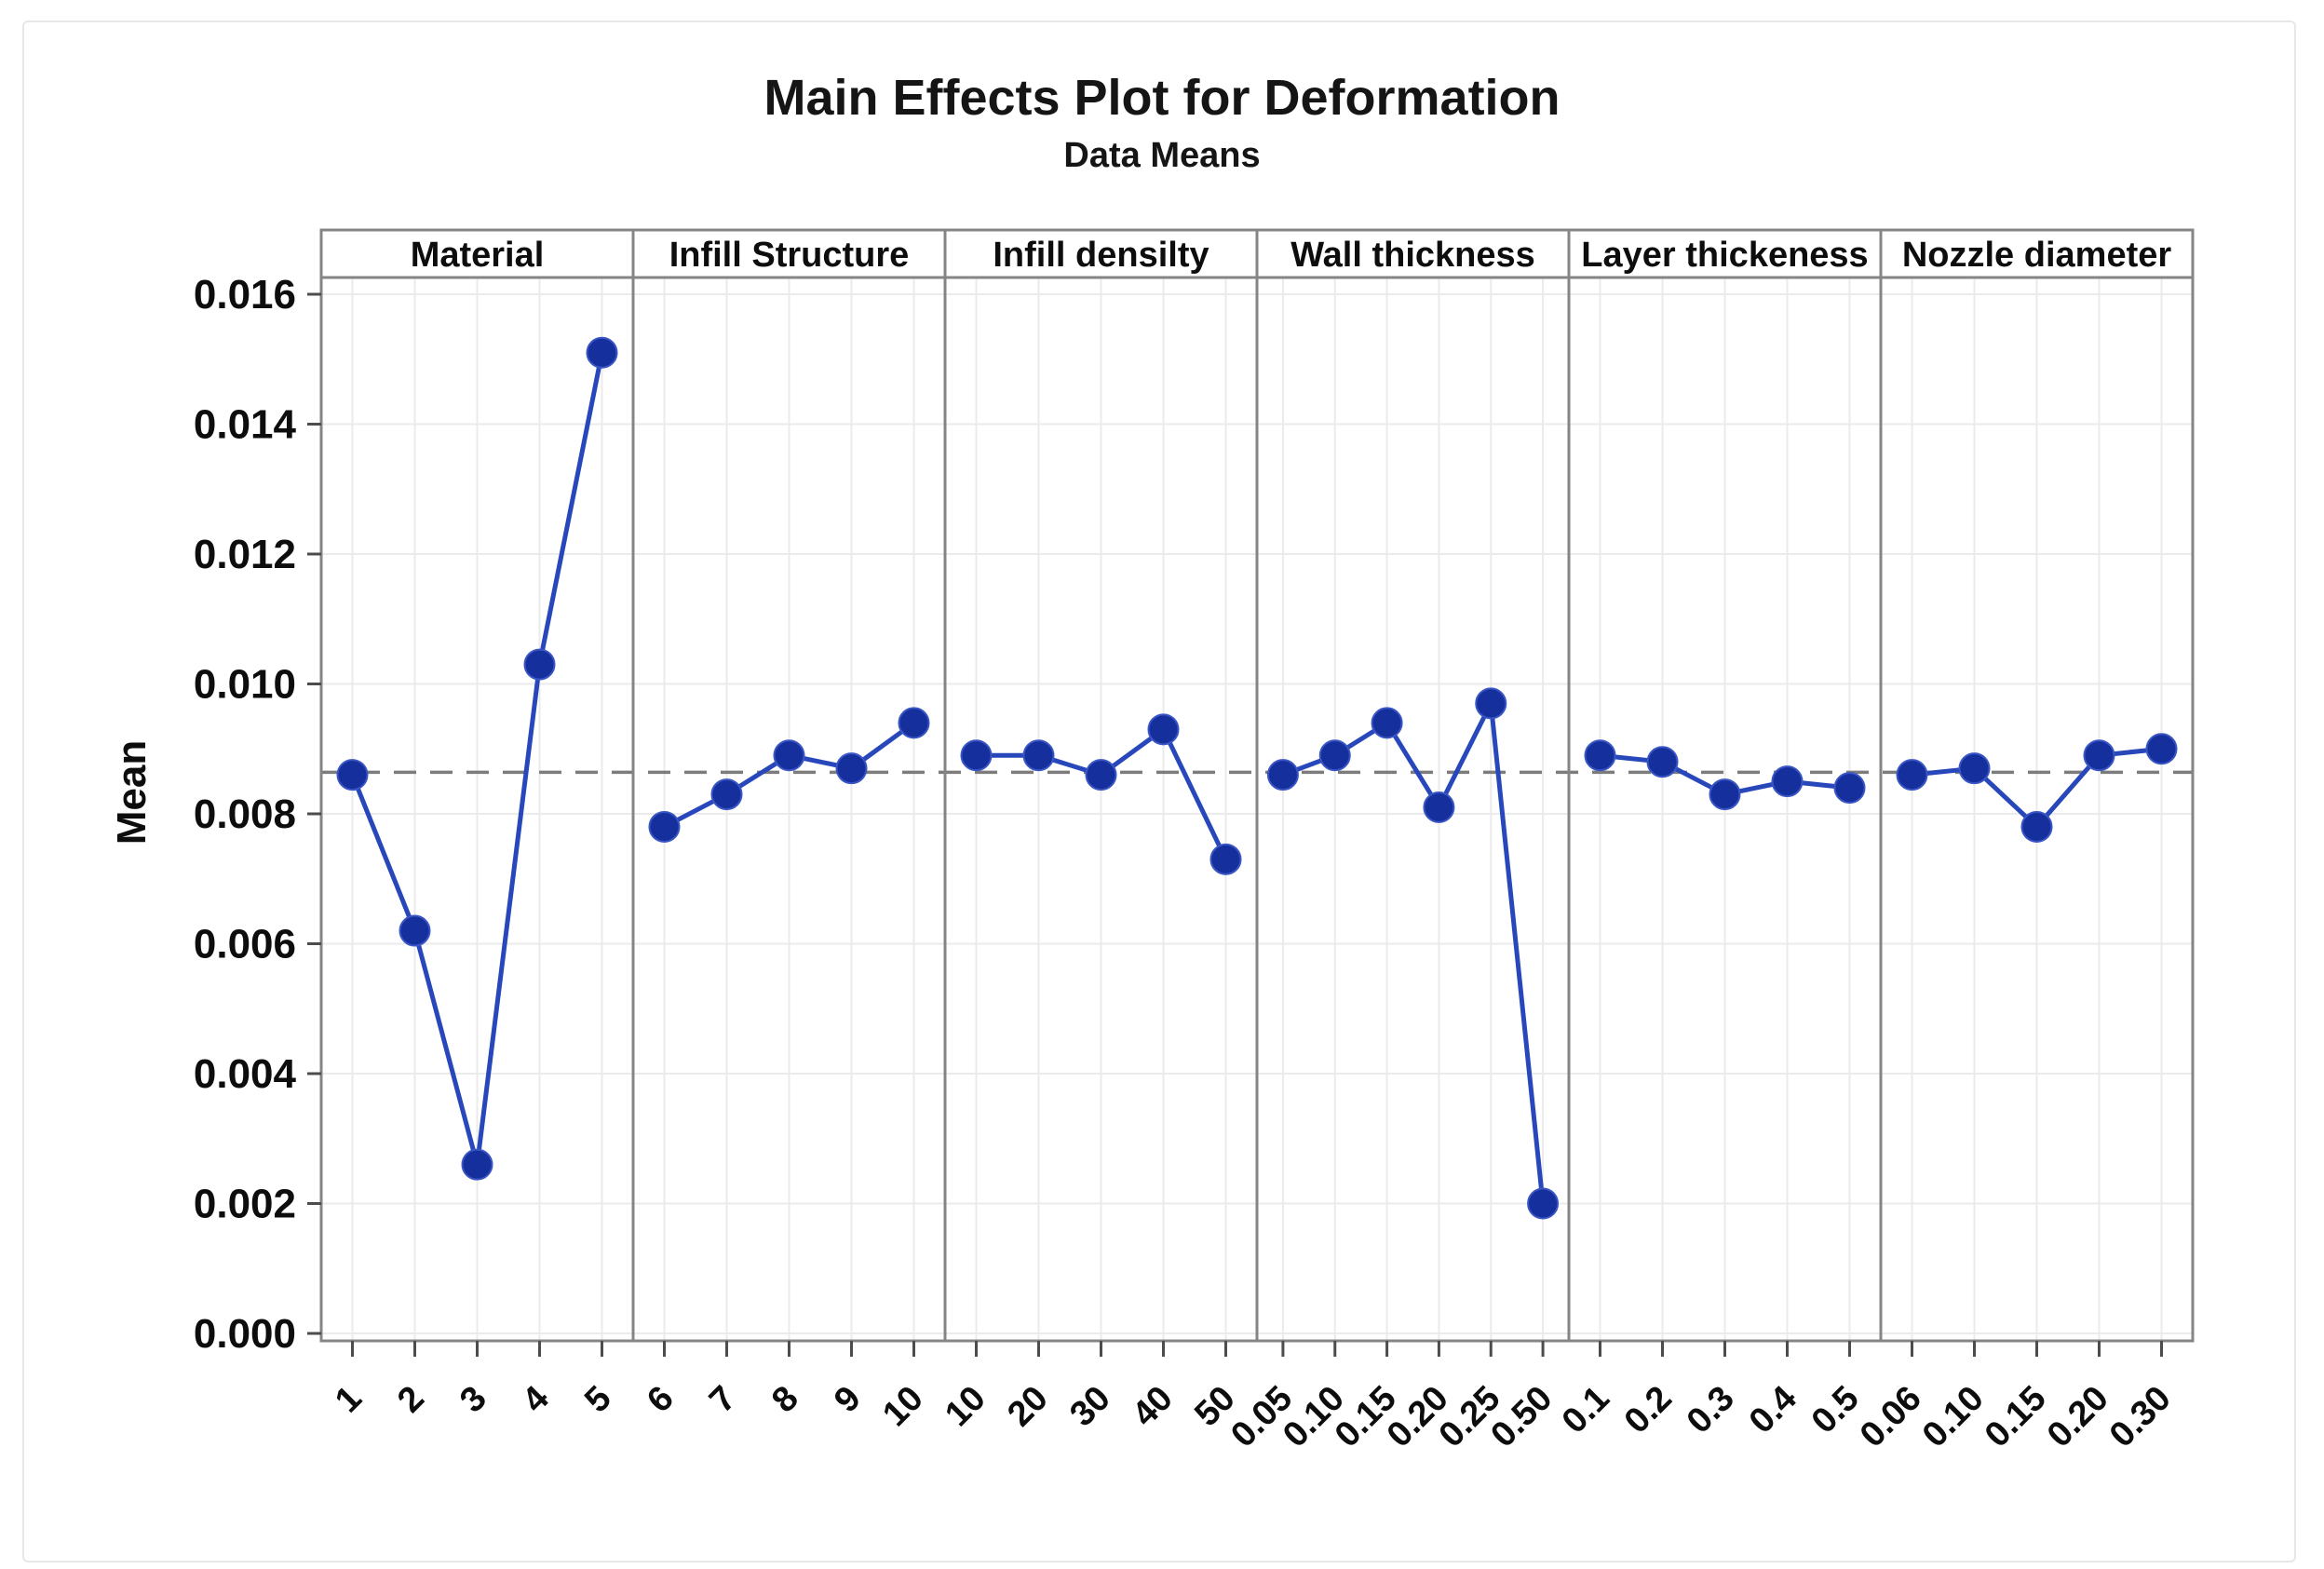  What do you see at coordinates (1162, 156) in the screenshot?
I see `chart-subtitle: Data Means` at bounding box center [1162, 156].